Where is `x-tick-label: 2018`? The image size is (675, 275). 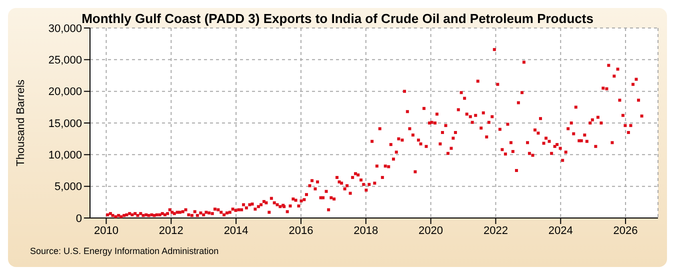
x-tick-label: 2018 is located at coordinates (366, 230).